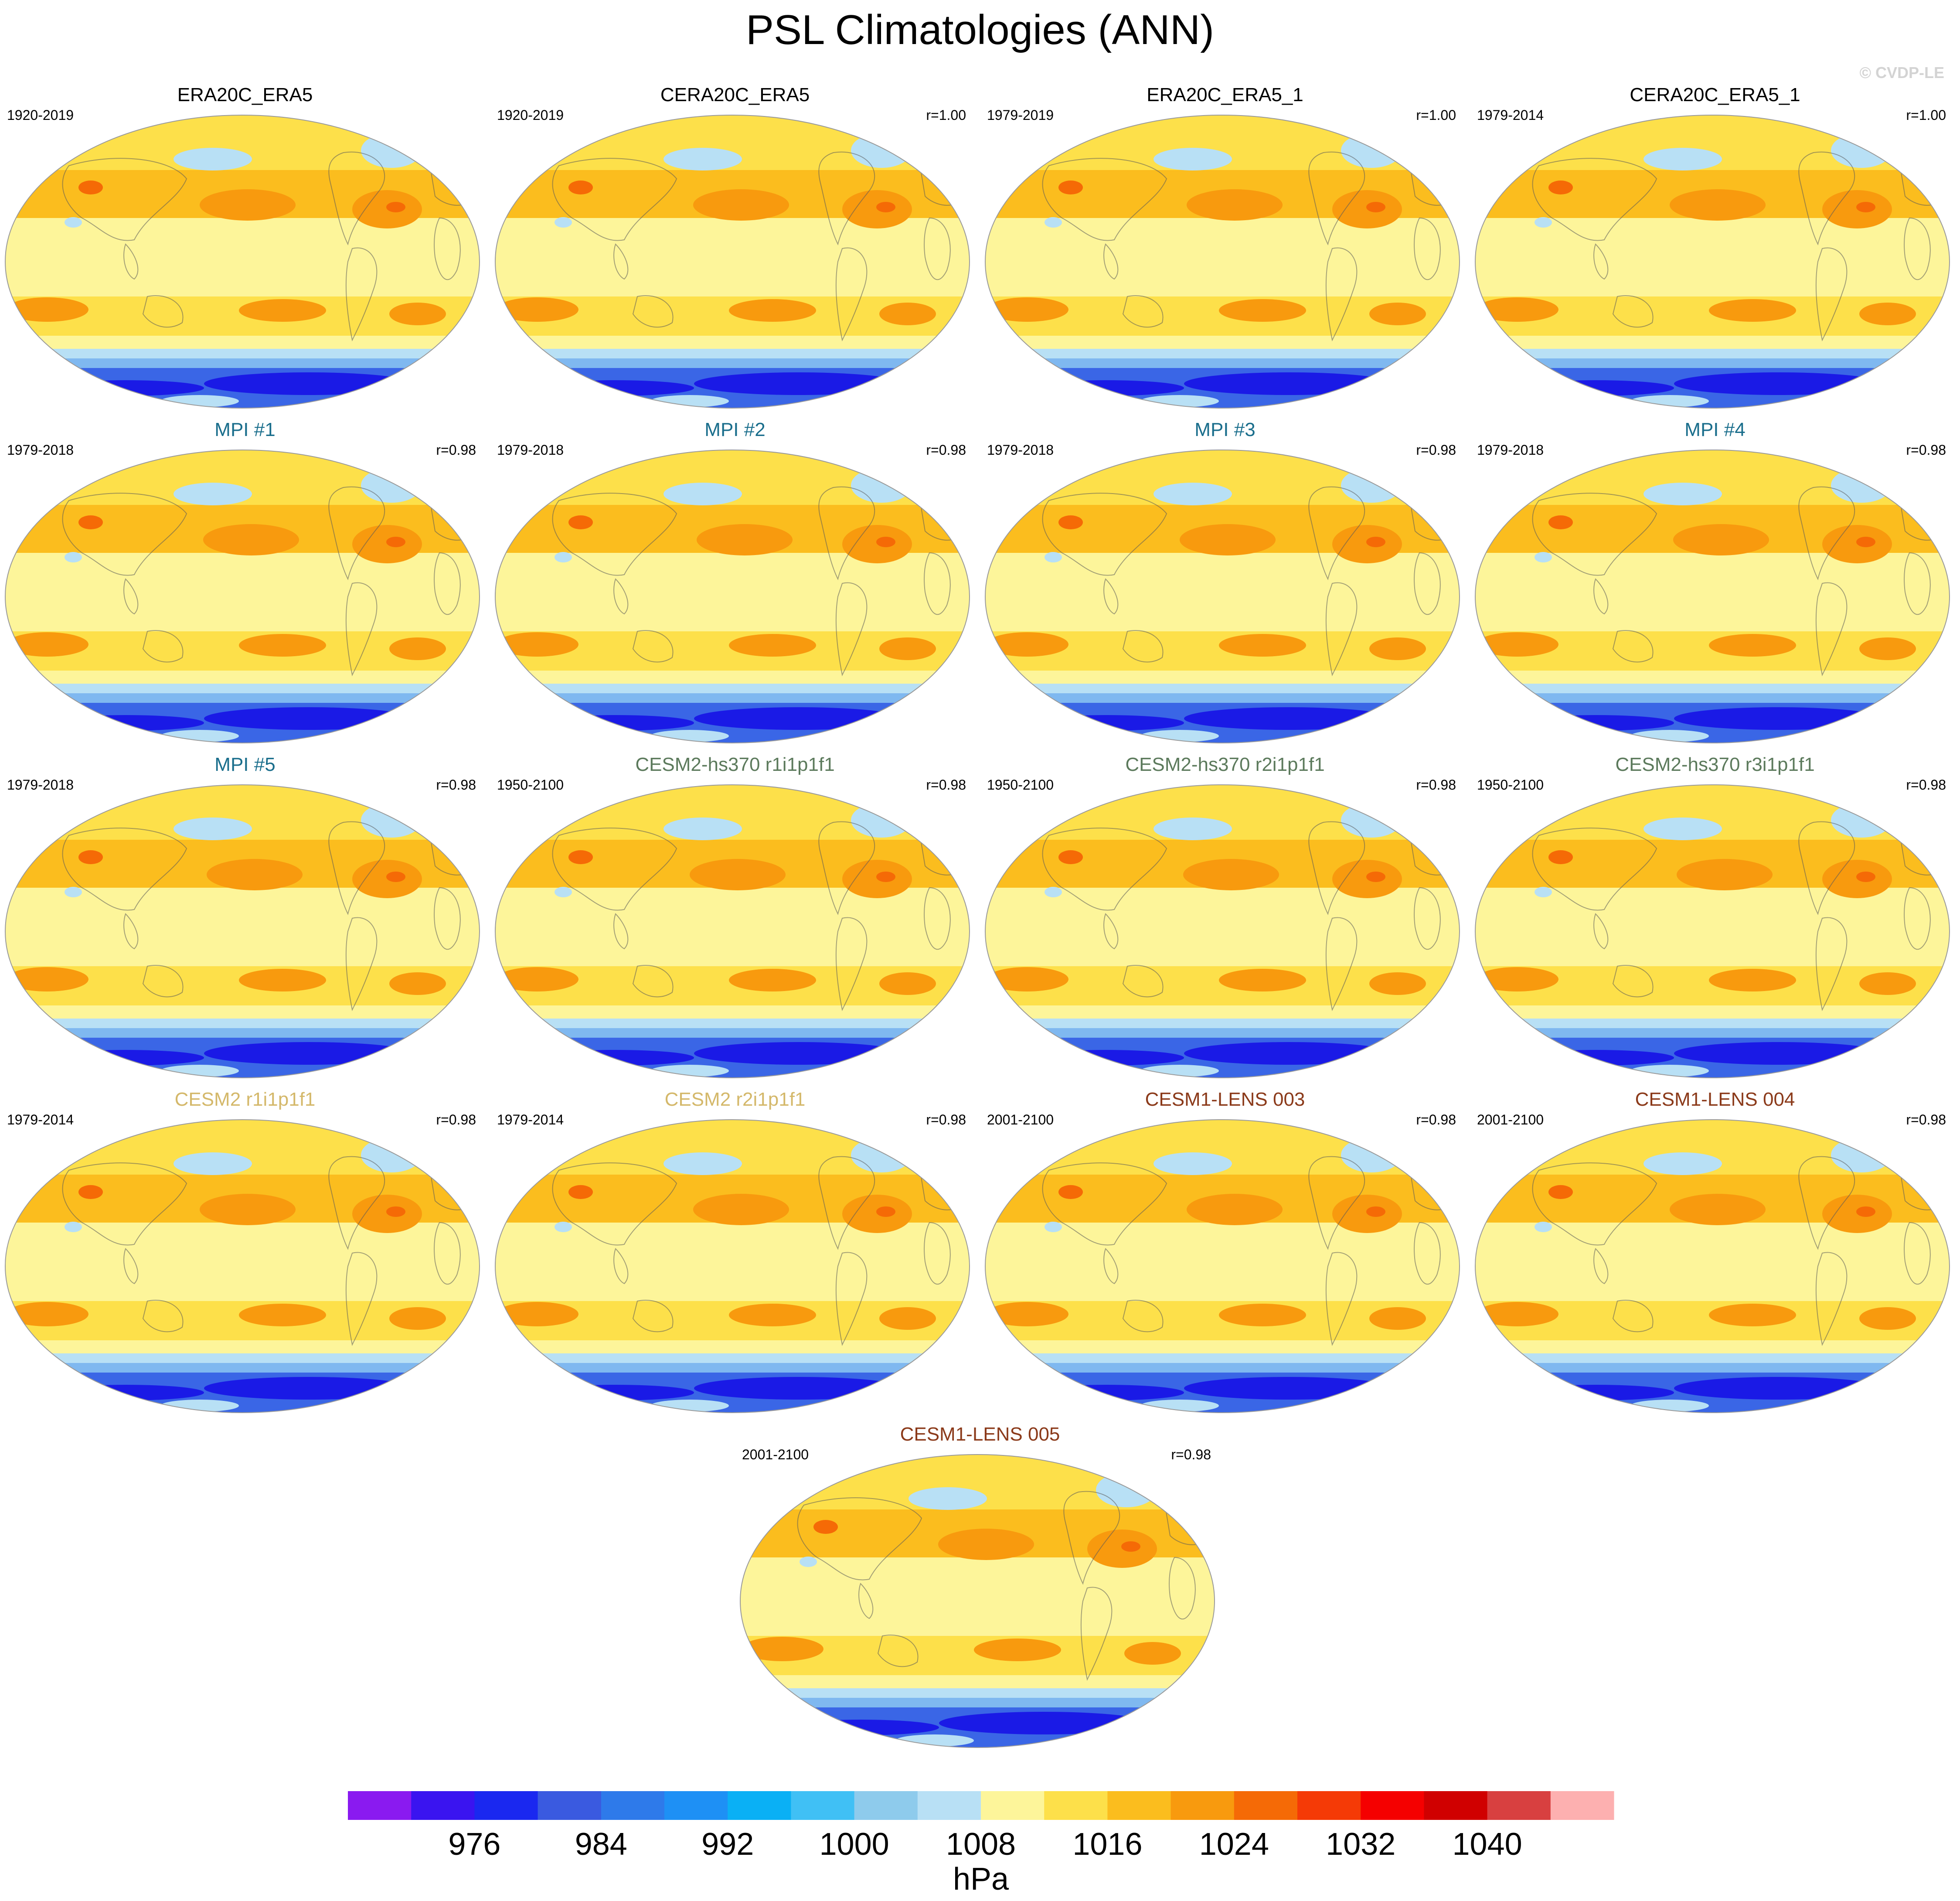 The image size is (1960, 1901). I want to click on map-panel: CERA20C_ERA5_1 1979-2014 r=1.00, so click(1715, 250).